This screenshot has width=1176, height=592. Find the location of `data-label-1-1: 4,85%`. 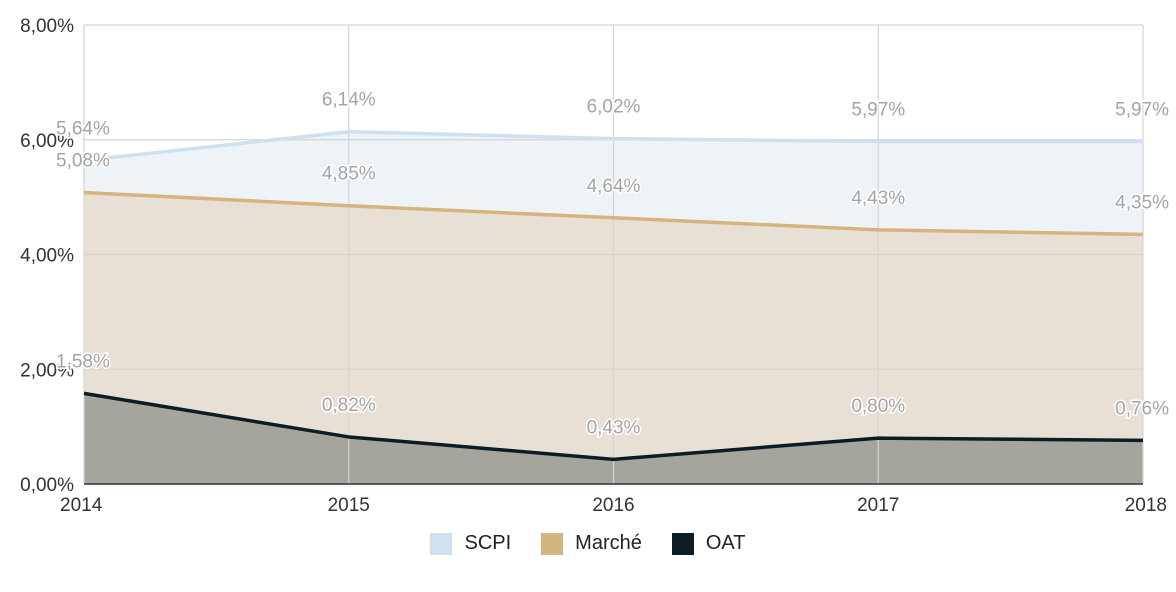

data-label-1-1: 4,85% is located at coordinates (349, 174).